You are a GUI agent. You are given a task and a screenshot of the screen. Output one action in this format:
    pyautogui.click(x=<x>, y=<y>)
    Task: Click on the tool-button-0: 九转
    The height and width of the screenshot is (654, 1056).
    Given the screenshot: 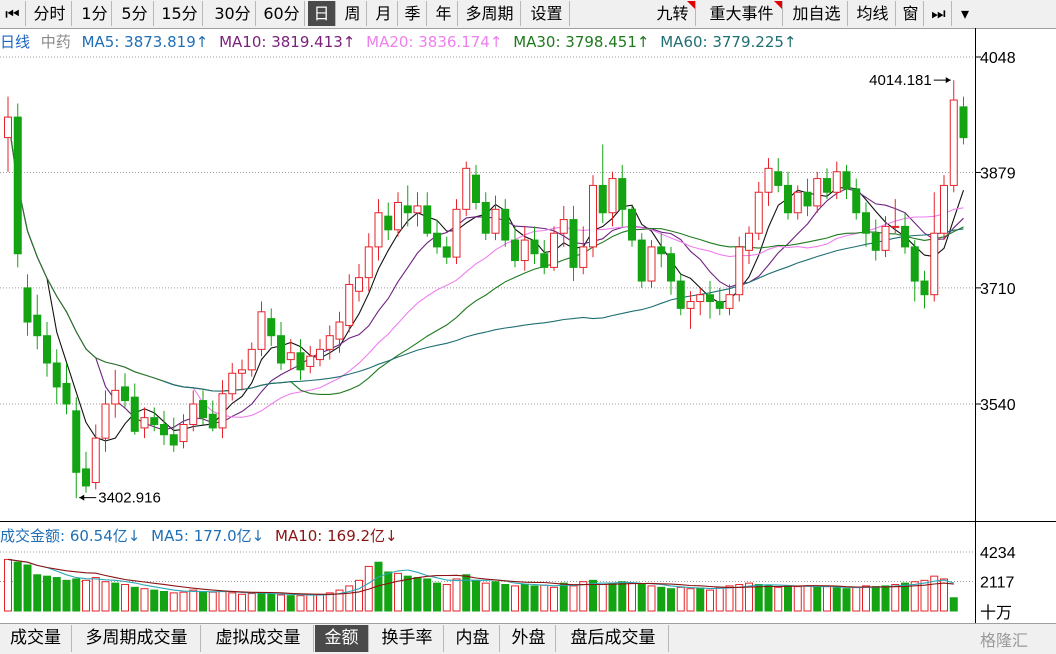 What is the action you would take?
    pyautogui.click(x=673, y=13)
    